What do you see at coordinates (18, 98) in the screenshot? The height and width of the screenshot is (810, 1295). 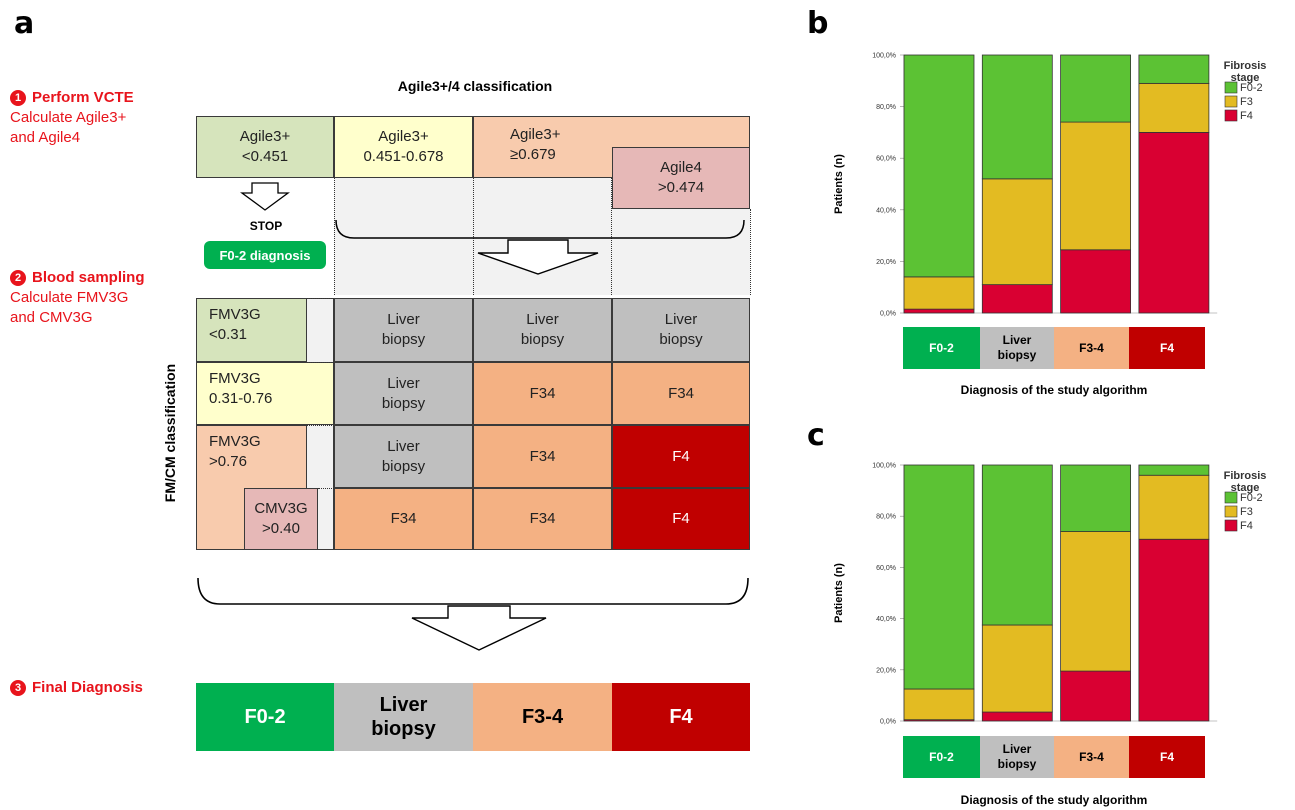 I see `step-1-number: 1` at bounding box center [18, 98].